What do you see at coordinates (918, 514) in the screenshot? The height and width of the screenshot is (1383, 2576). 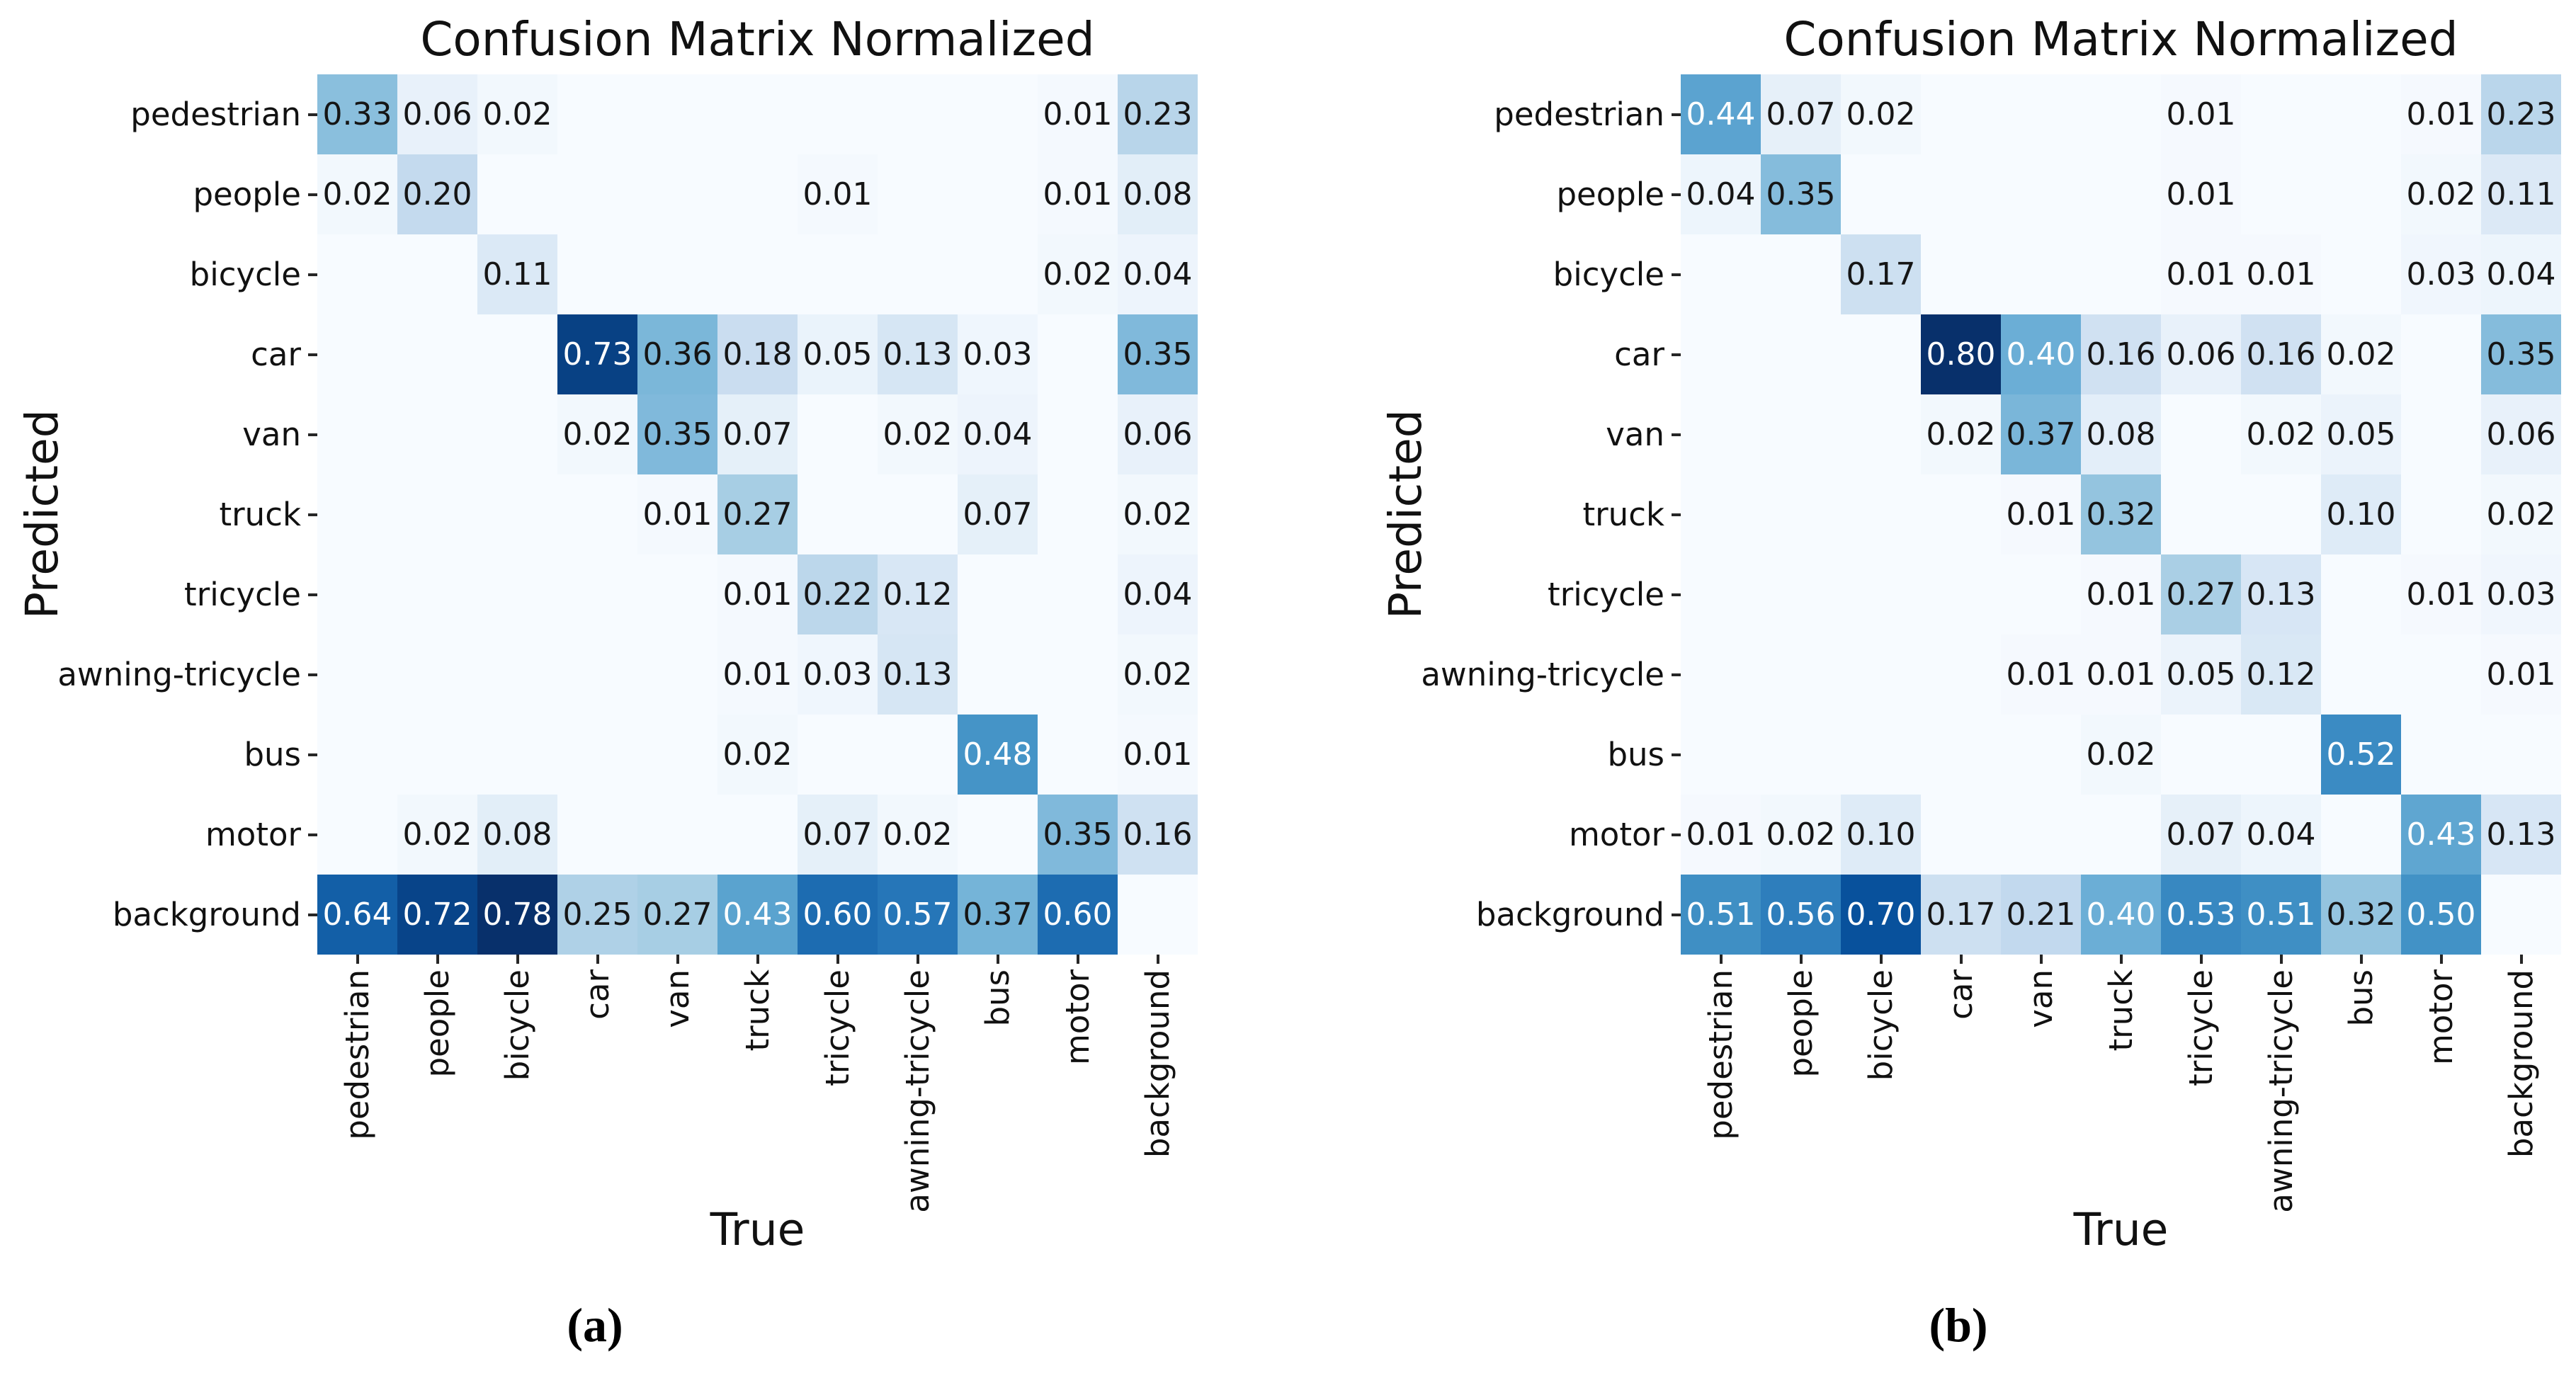 I see `heatmap-cell-truck-awning-tricycle` at bounding box center [918, 514].